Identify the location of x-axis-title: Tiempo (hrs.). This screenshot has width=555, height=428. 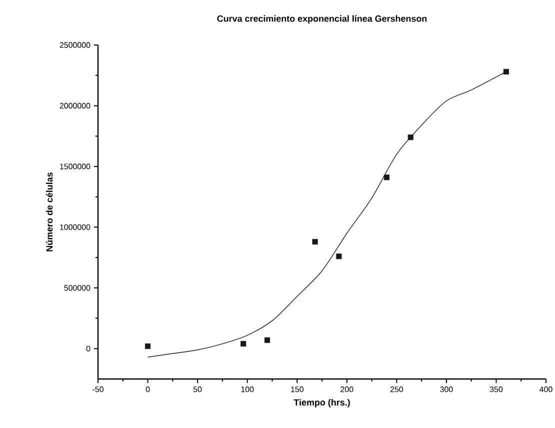
(322, 403).